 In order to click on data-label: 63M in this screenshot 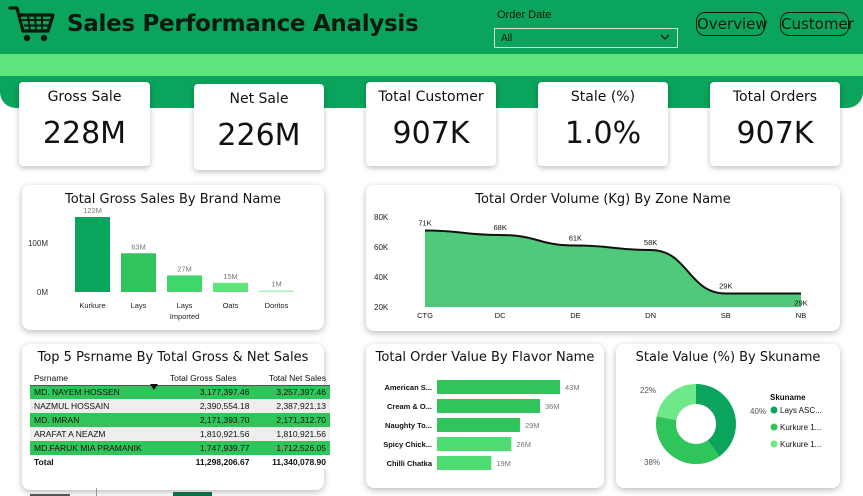, I will do `click(138, 246)`.